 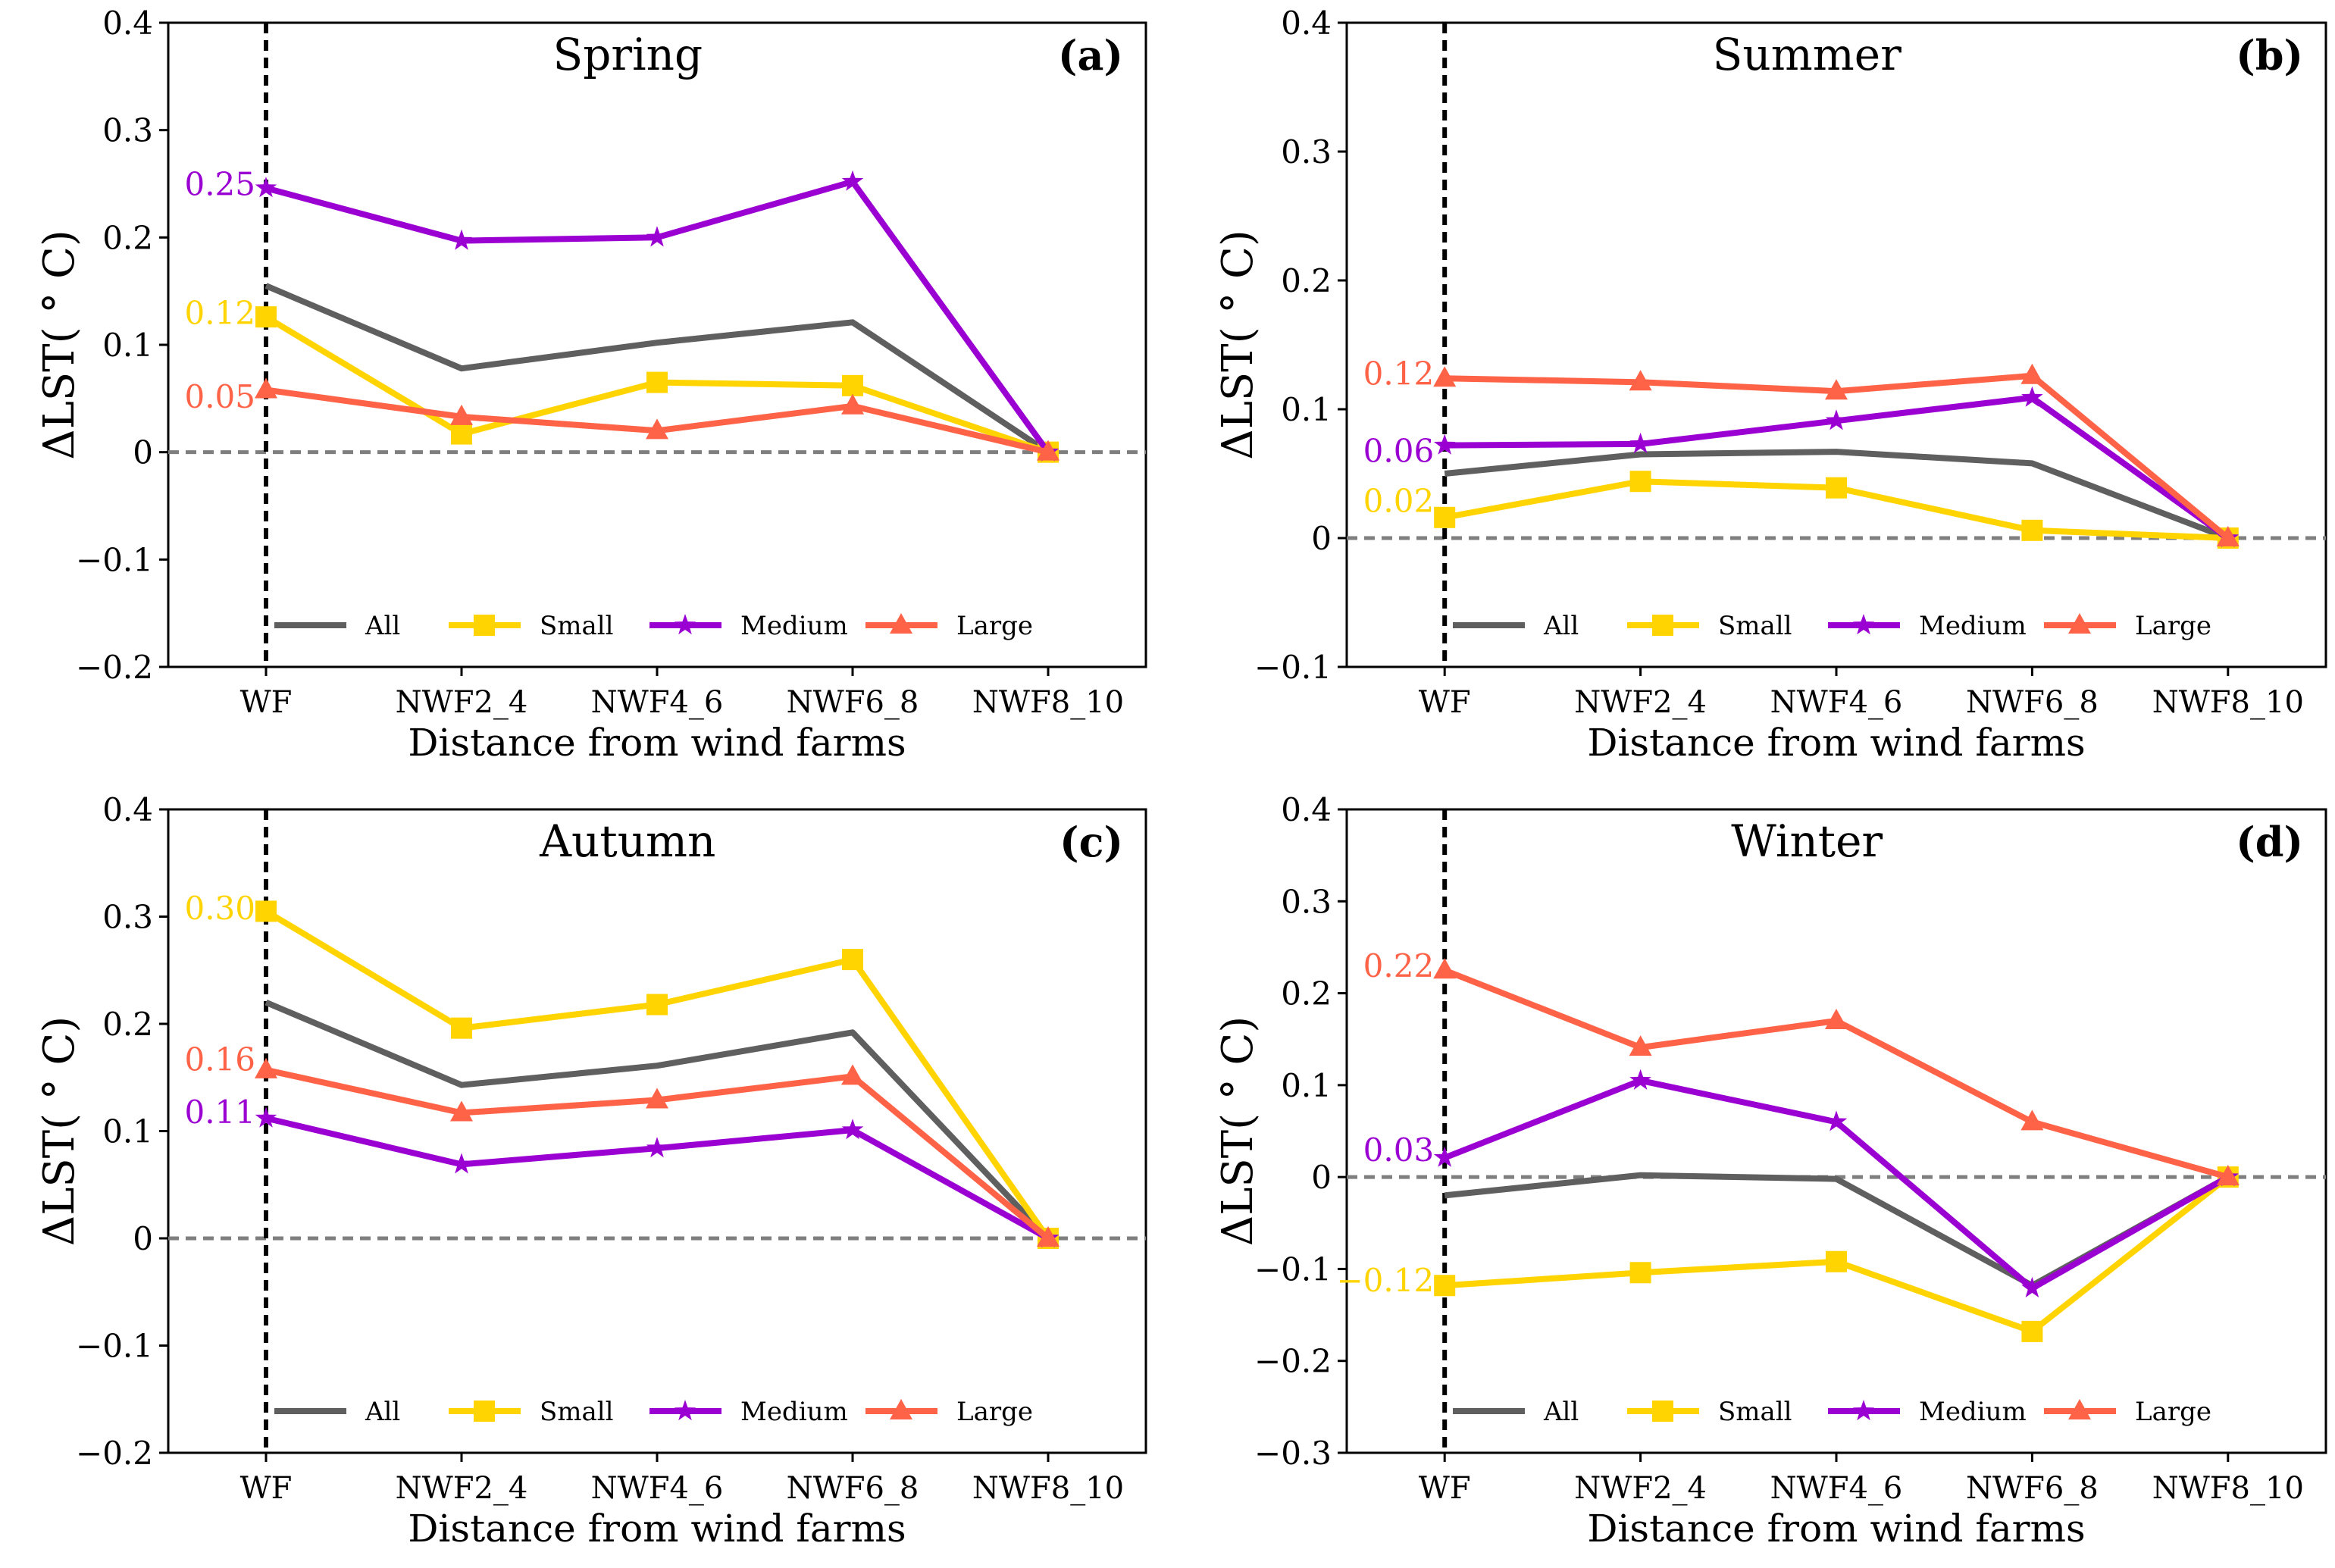 I want to click on panel-label: (a), so click(x=1090, y=55).